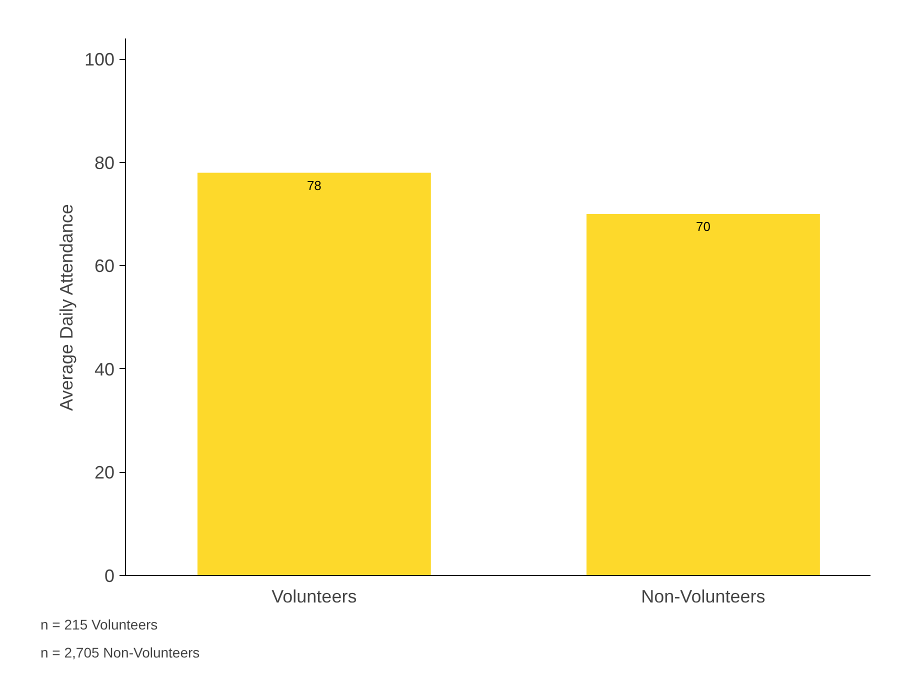 This screenshot has height=675, width=917. Describe the element at coordinates (66, 307) in the screenshot. I see `y-axis-title: Average Daily Attendance` at that location.